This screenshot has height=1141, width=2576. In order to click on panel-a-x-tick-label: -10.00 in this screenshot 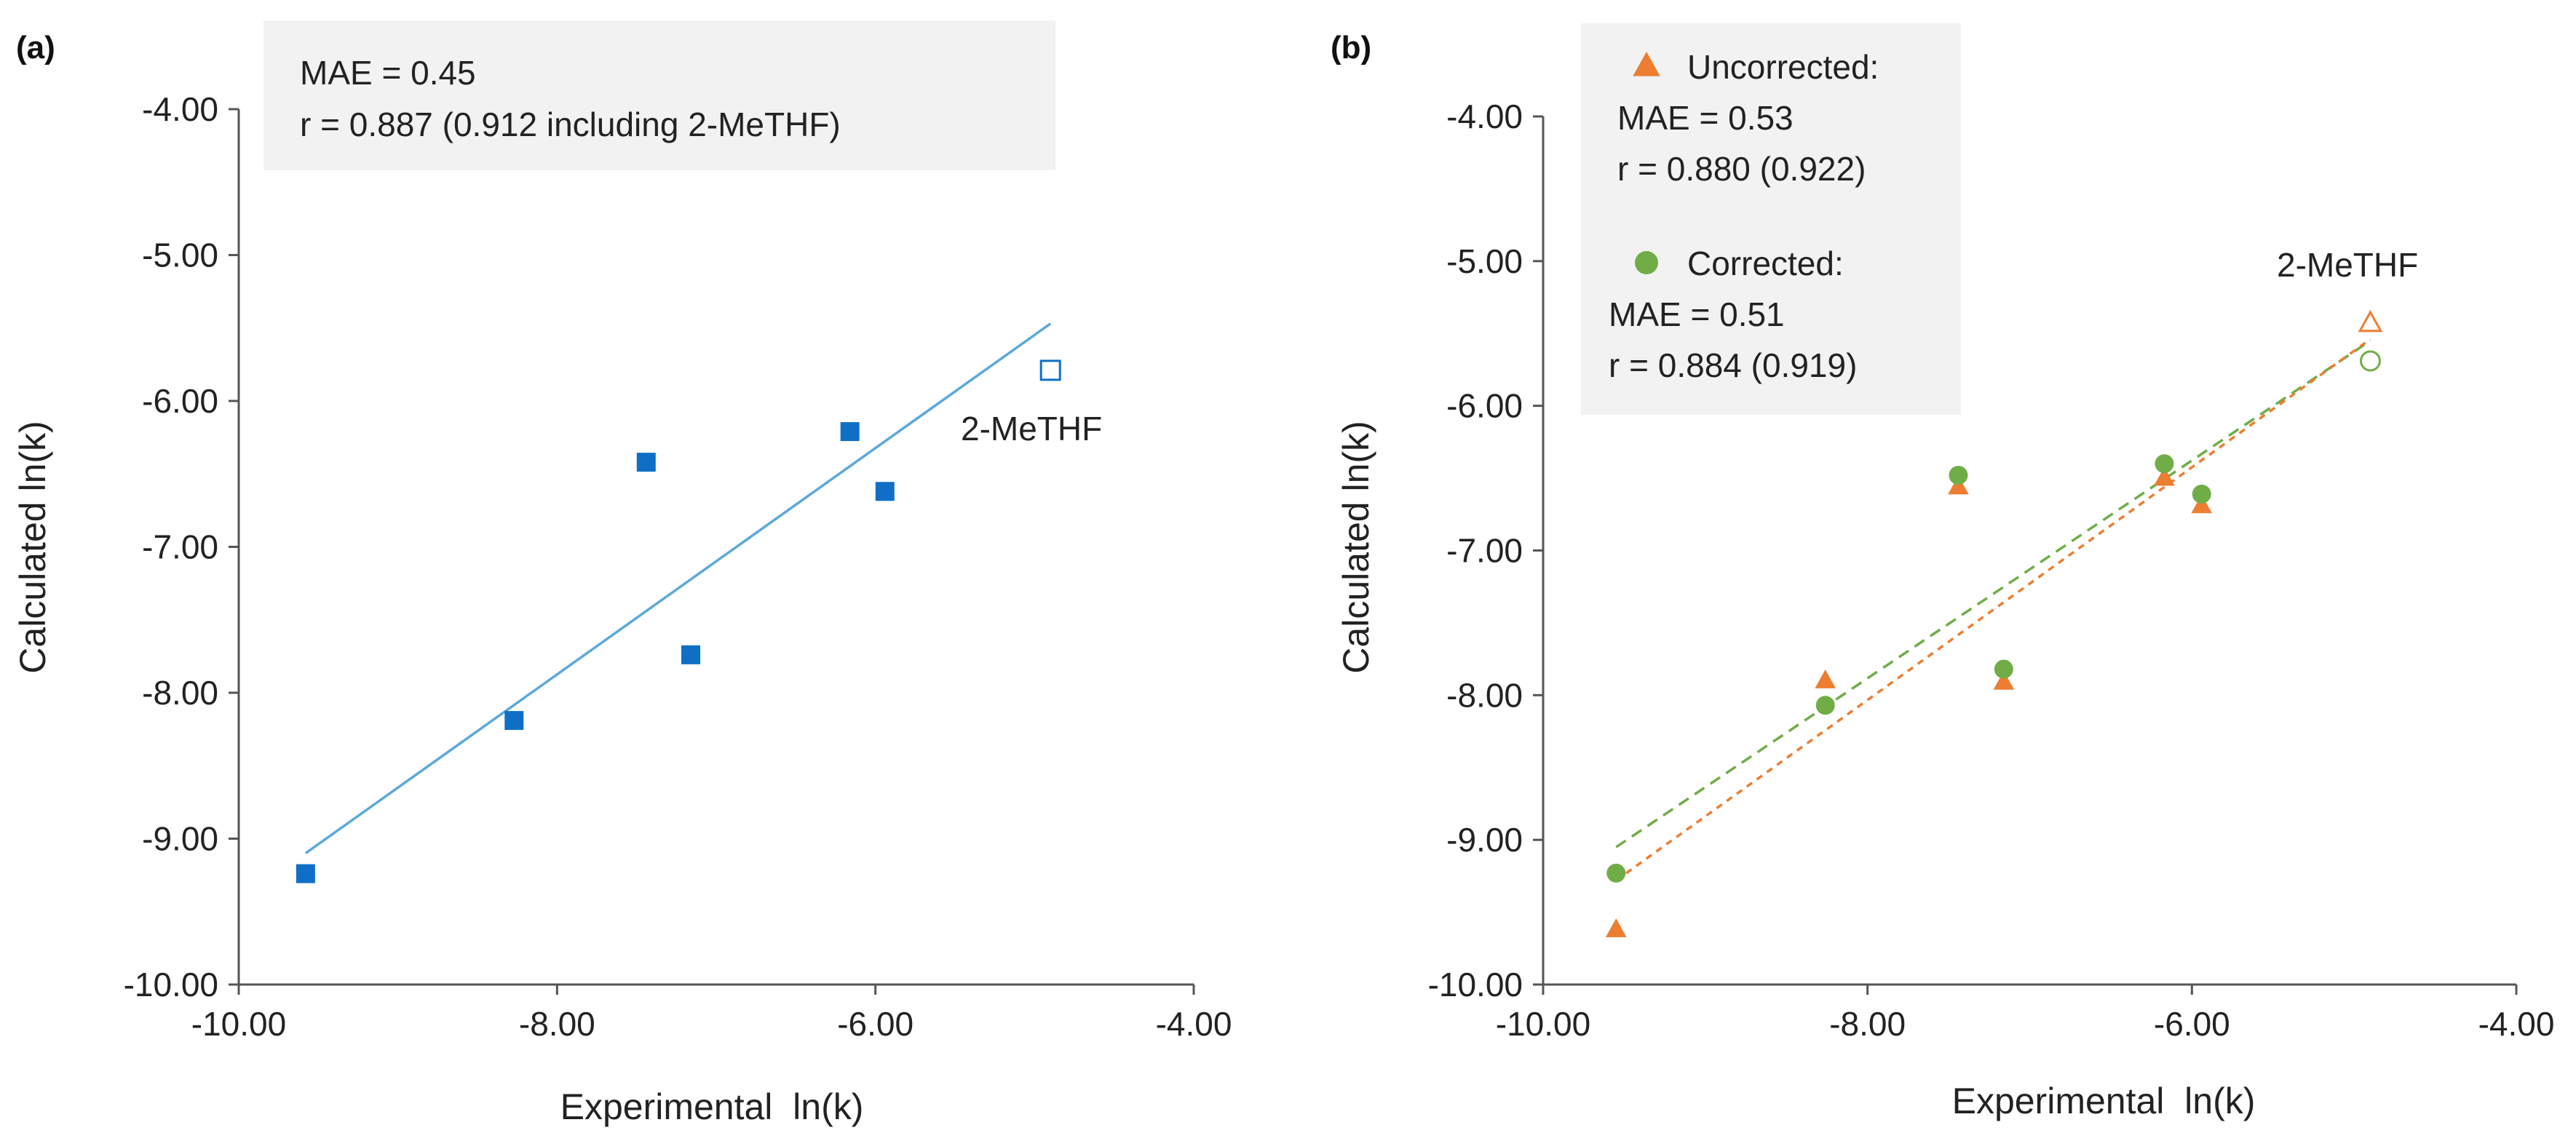, I will do `click(238, 1024)`.